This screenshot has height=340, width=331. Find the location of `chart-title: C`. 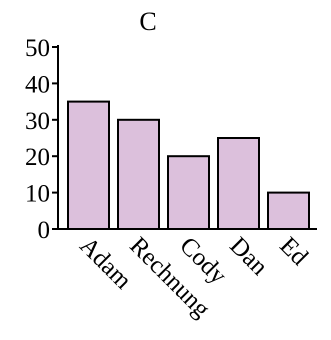

chart-title: C is located at coordinates (147, 21).